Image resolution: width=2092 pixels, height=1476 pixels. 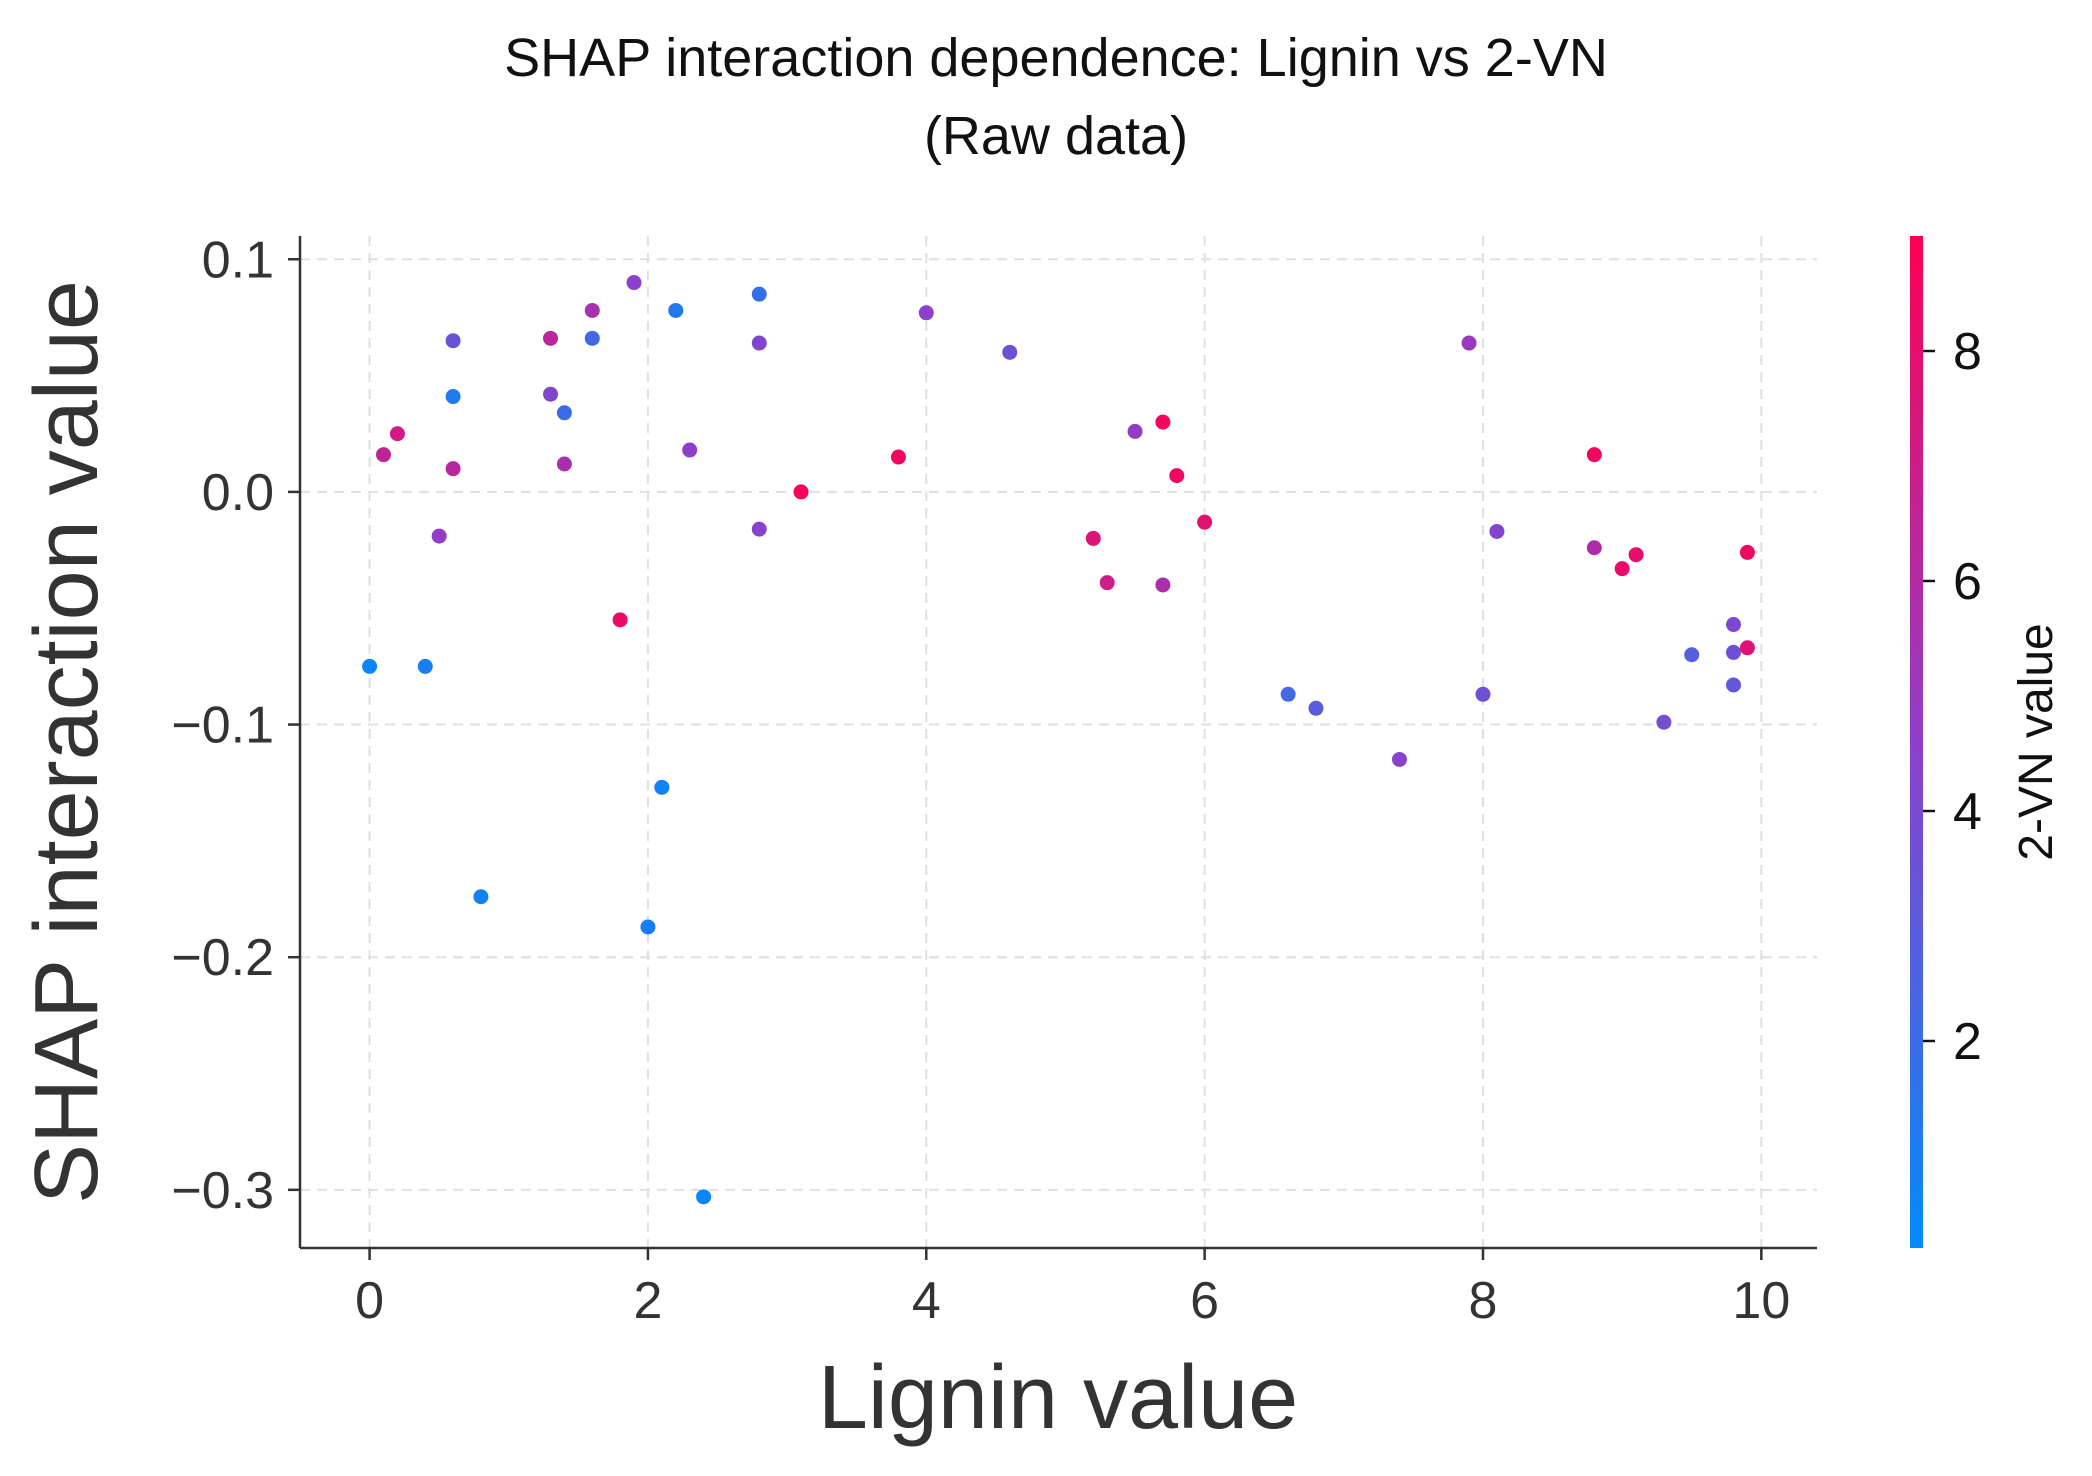 I want to click on y-axis-label: SHAP interaction value, so click(x=67, y=742).